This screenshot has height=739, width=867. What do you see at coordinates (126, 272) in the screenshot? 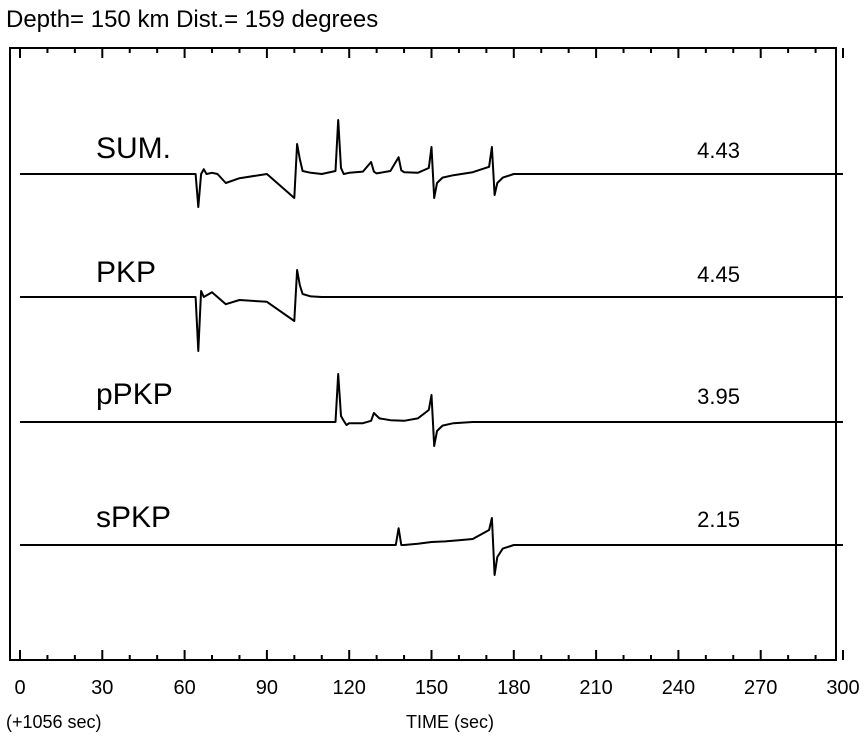
I see `trace-name-label: PKP` at bounding box center [126, 272].